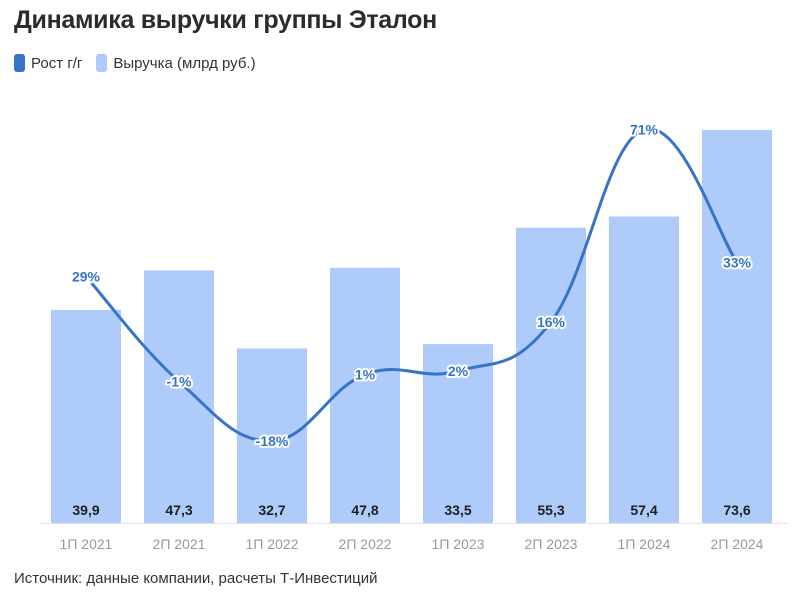 The image size is (800, 599). I want to click on x-tick-label: 1П 2022, so click(272, 544).